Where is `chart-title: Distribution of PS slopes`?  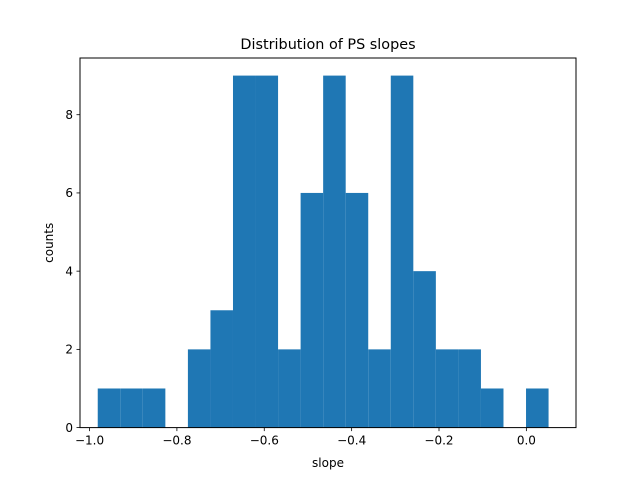 chart-title: Distribution of PS slopes is located at coordinates (327, 45).